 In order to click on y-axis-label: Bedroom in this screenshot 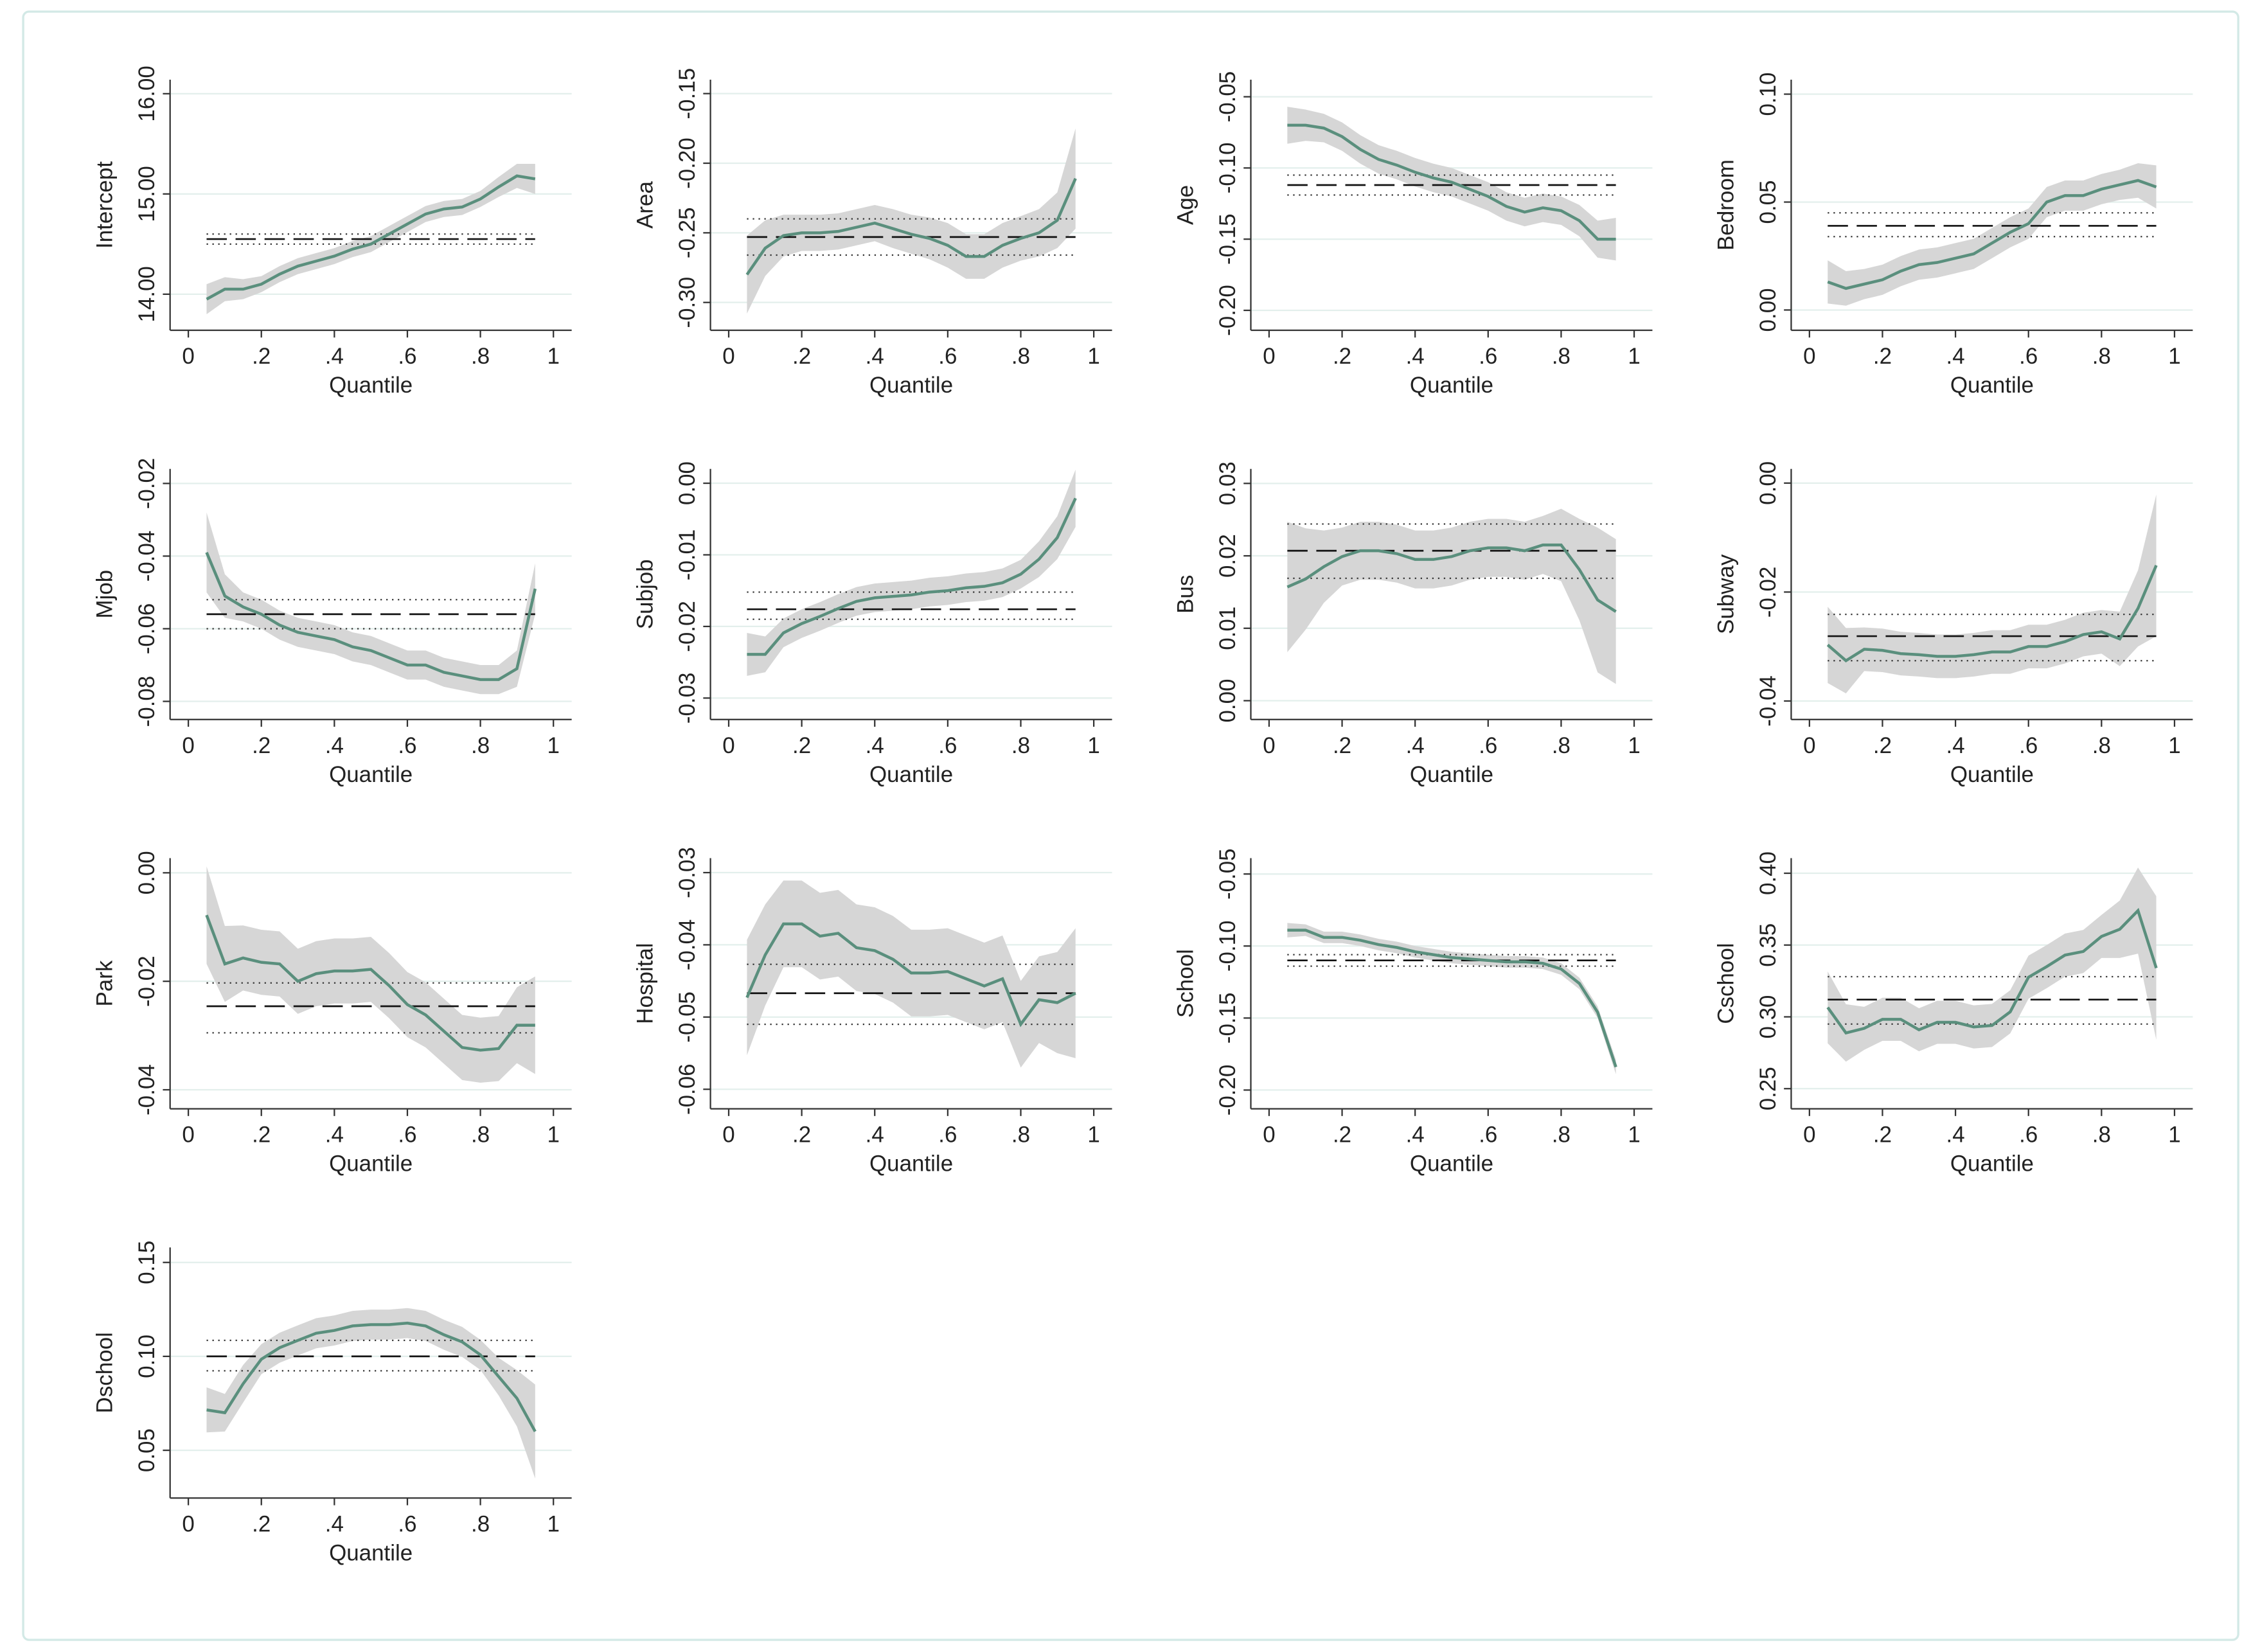, I will do `click(1725, 205)`.